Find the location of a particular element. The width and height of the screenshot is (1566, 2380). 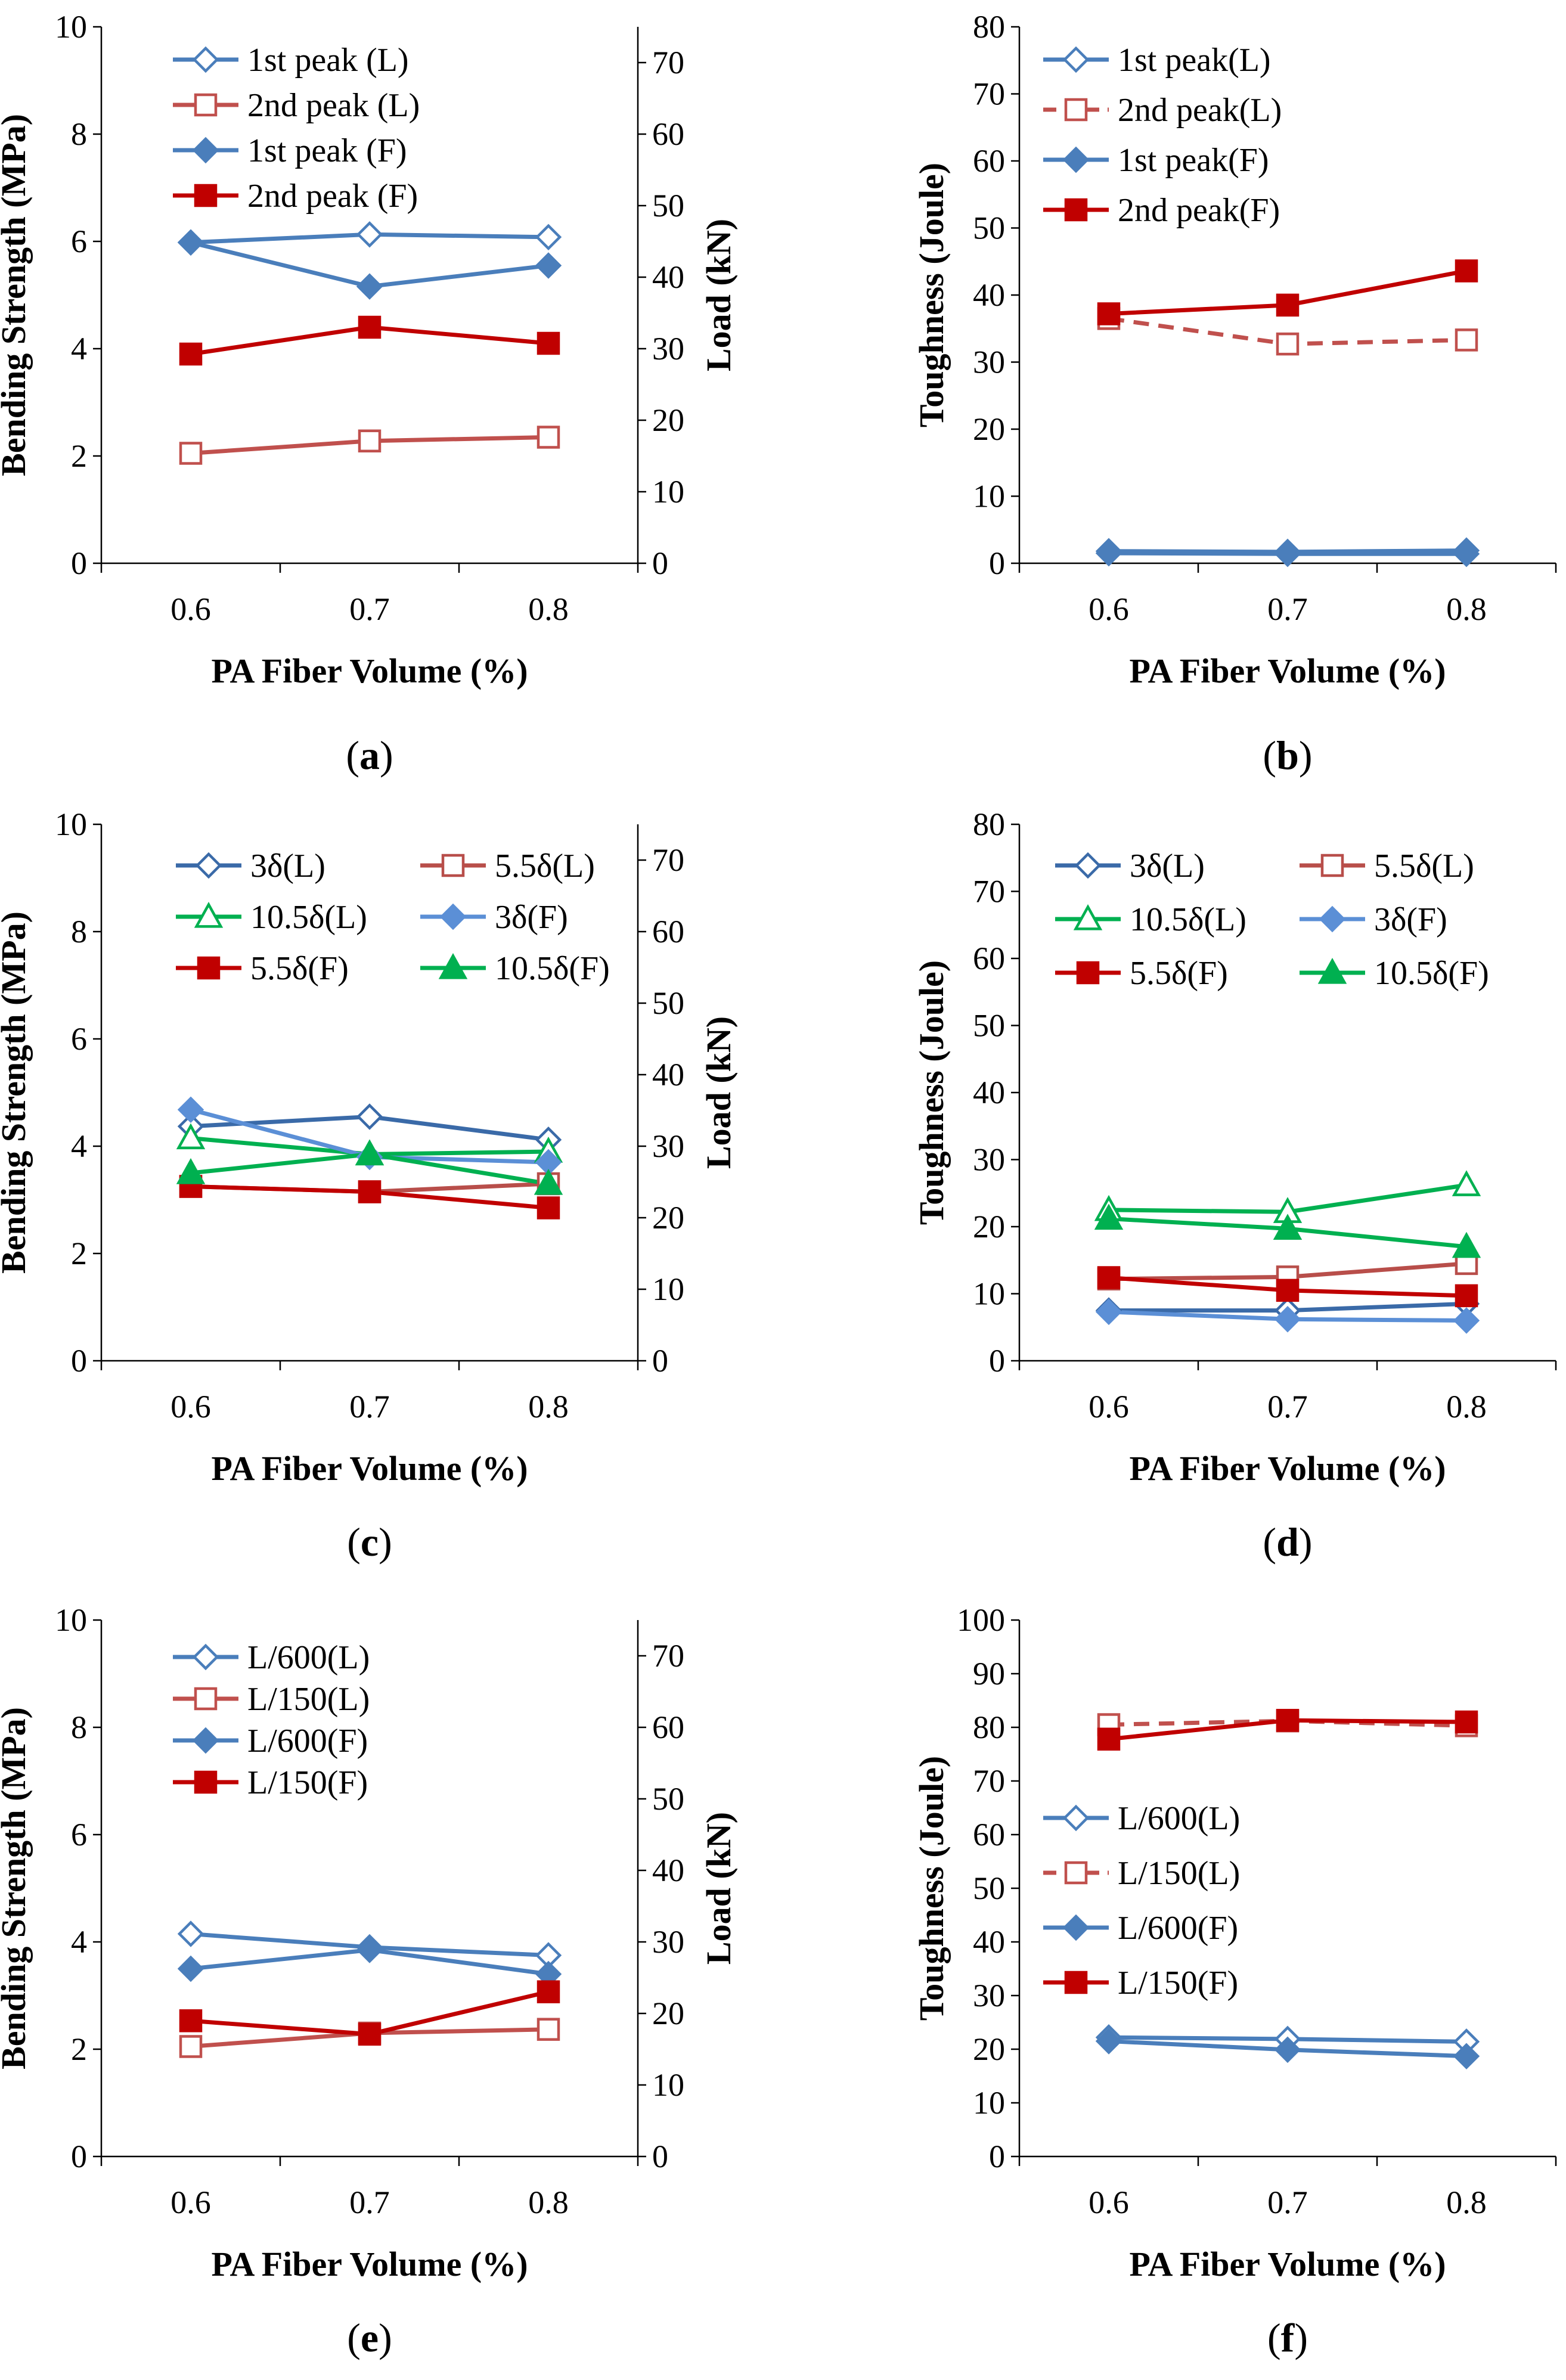

x-tick-label: 0.7 is located at coordinates (1288, 609).